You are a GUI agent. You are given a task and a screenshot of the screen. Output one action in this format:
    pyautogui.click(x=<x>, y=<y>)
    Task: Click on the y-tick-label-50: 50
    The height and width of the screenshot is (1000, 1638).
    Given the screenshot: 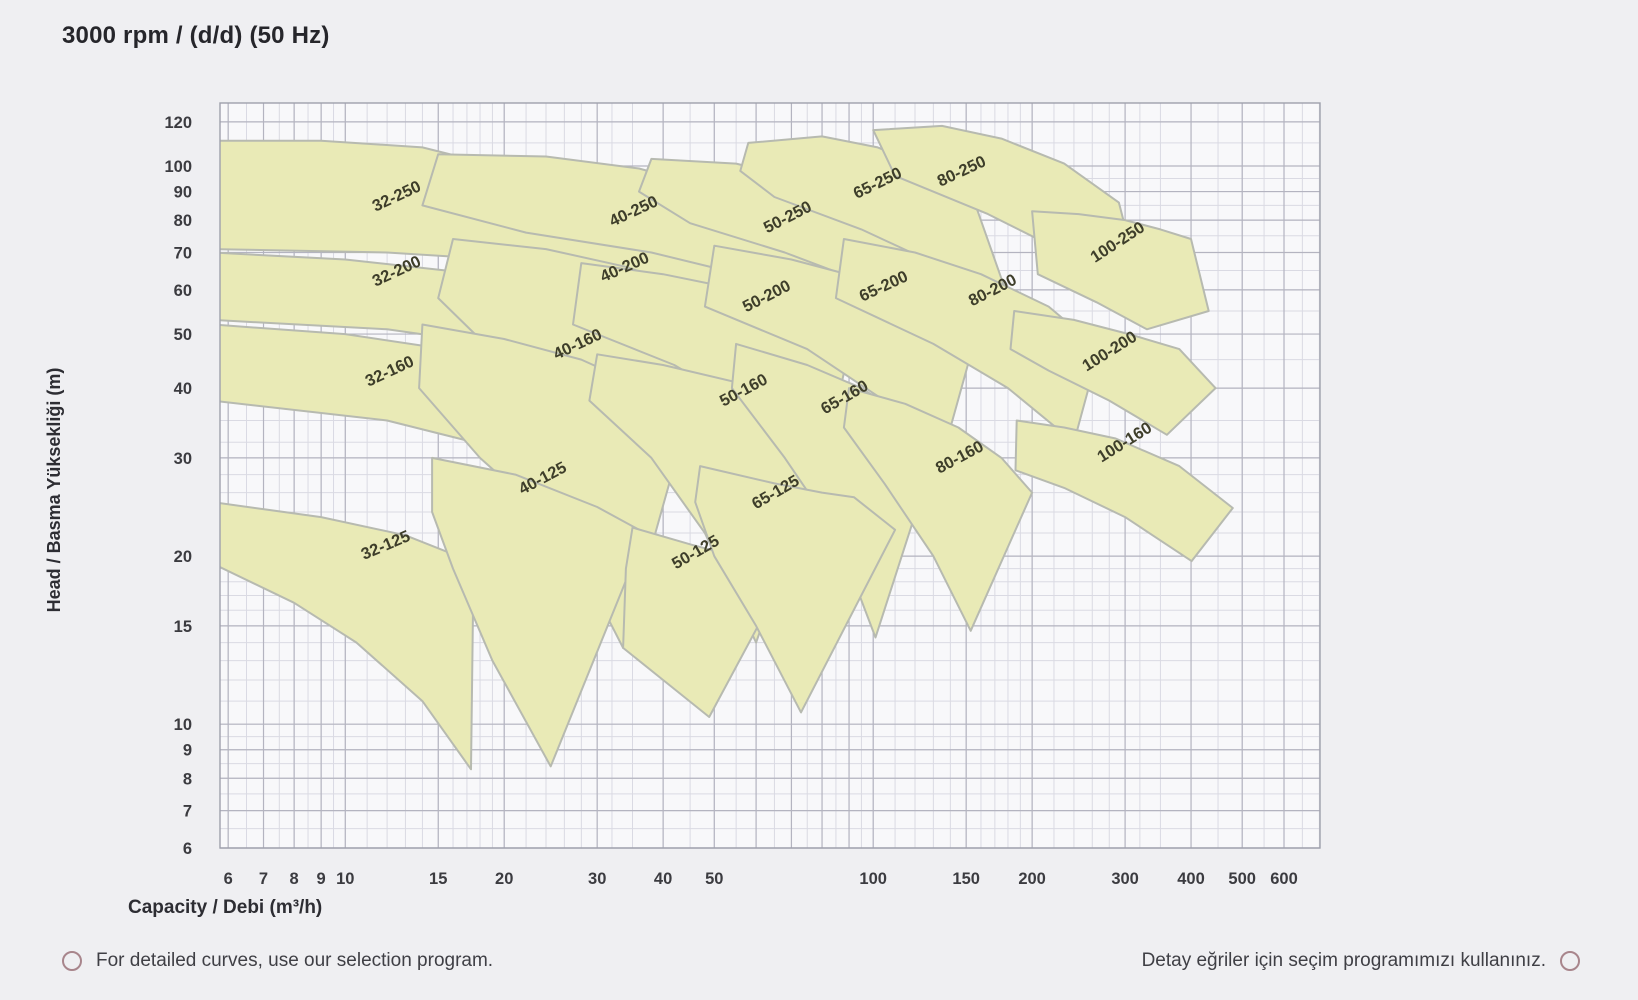 What is the action you would take?
    pyautogui.click(x=183, y=335)
    